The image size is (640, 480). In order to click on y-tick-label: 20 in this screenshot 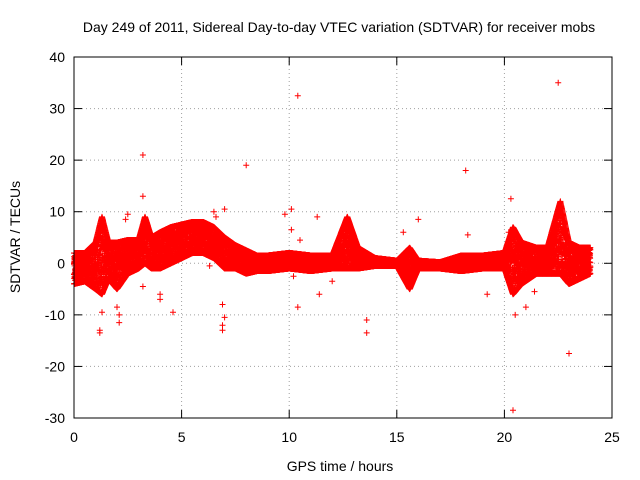, I will do `click(57, 160)`.